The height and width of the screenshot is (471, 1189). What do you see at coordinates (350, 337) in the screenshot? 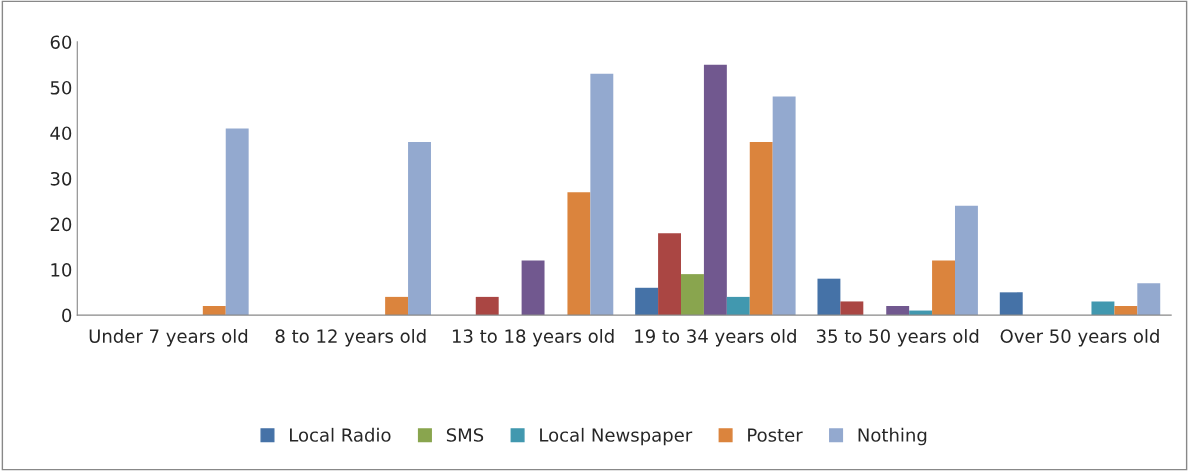
I see `x-tick-label: 8 to 12 years old` at bounding box center [350, 337].